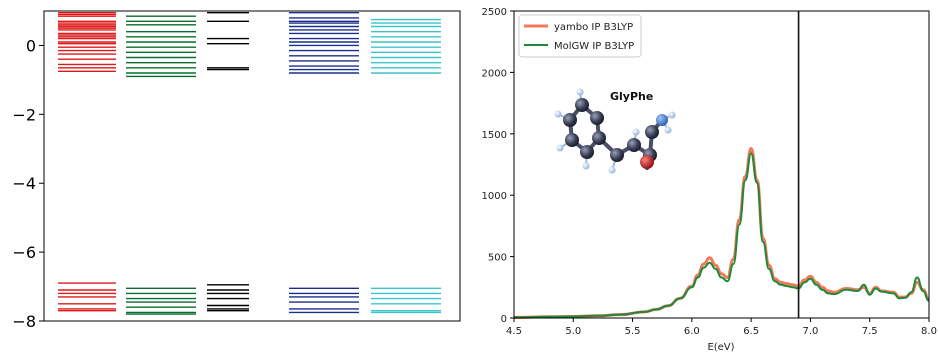 Image resolution: width=938 pixels, height=354 pixels. I want to click on x-tick-label: 5.0, so click(573, 331).